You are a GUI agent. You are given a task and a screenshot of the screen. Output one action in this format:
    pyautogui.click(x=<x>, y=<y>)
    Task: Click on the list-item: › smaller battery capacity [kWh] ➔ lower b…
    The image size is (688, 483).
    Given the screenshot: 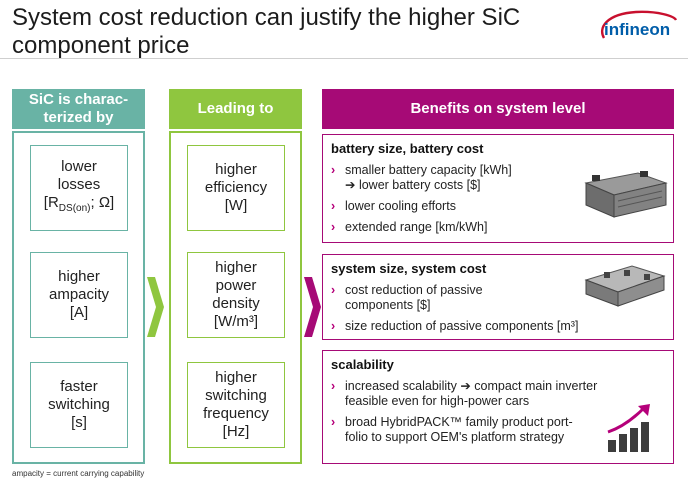 What is the action you would take?
    pyautogui.click(x=421, y=177)
    